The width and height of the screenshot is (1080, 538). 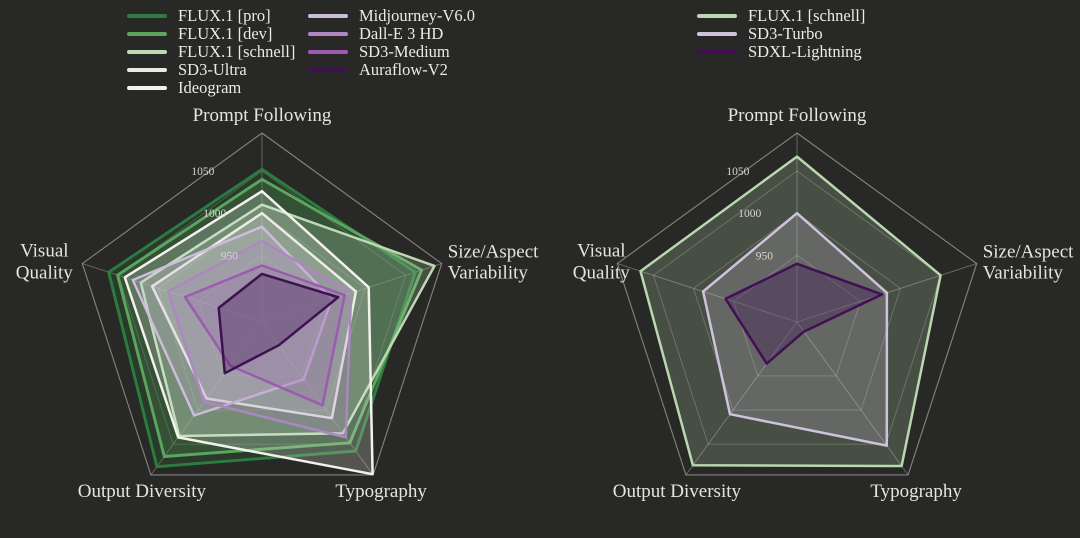 What do you see at coordinates (147, 88) in the screenshot?
I see `legend-swatch-ideogram` at bounding box center [147, 88].